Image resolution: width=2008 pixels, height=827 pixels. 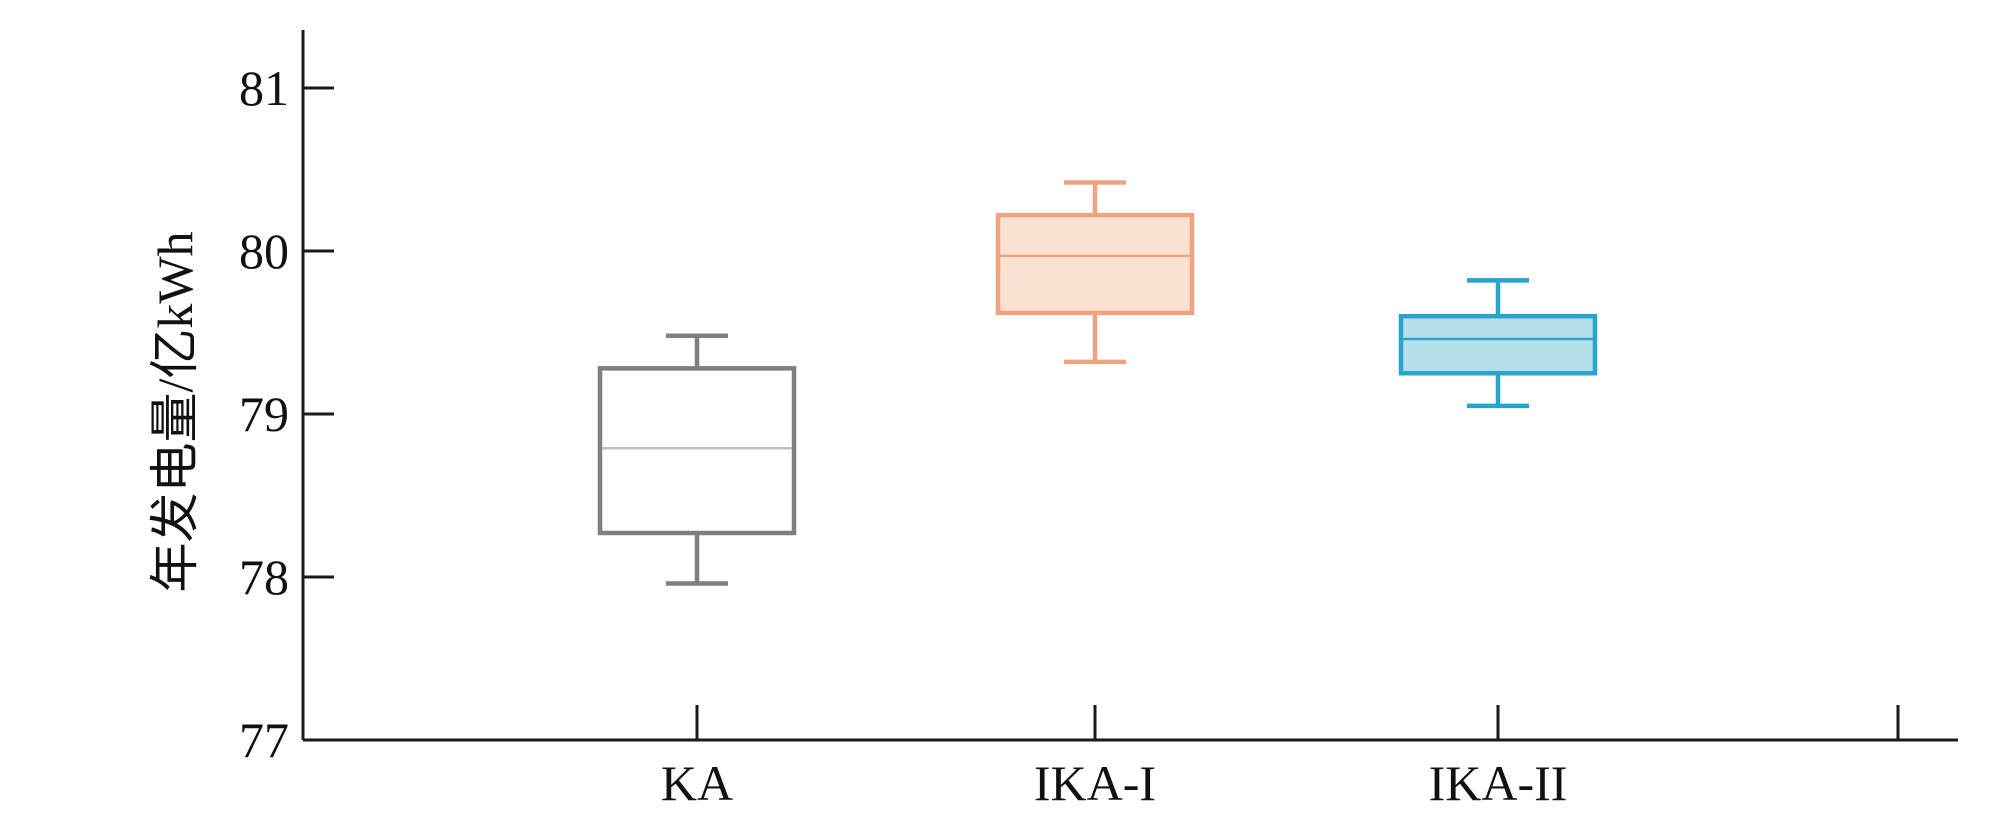 I want to click on y-ticks: 77 78 79 80 81, so click(x=286, y=414).